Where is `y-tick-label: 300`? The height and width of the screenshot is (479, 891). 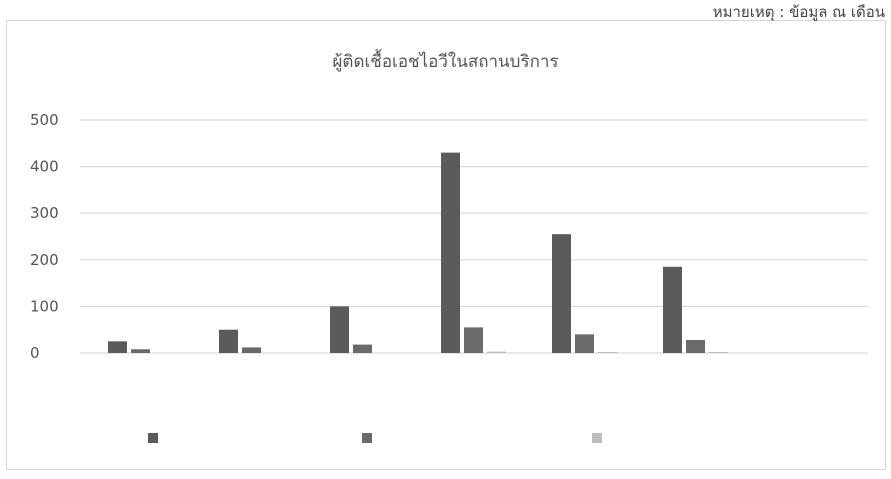 y-tick-label: 300 is located at coordinates (44, 213).